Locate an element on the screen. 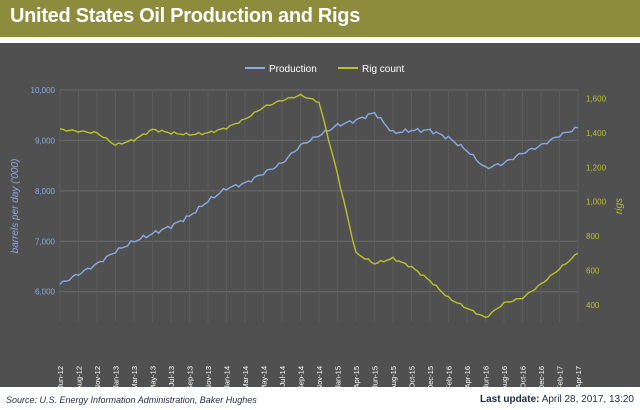  x-tick-label: 03-Apr-15 is located at coordinates (356, 376).